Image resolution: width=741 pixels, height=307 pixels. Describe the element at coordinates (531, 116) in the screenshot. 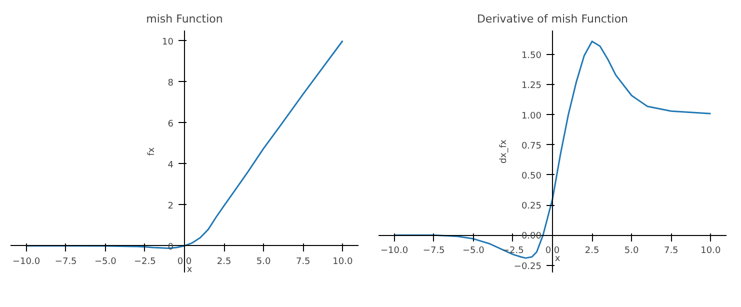

I see `y-tick-label: 1.00` at that location.